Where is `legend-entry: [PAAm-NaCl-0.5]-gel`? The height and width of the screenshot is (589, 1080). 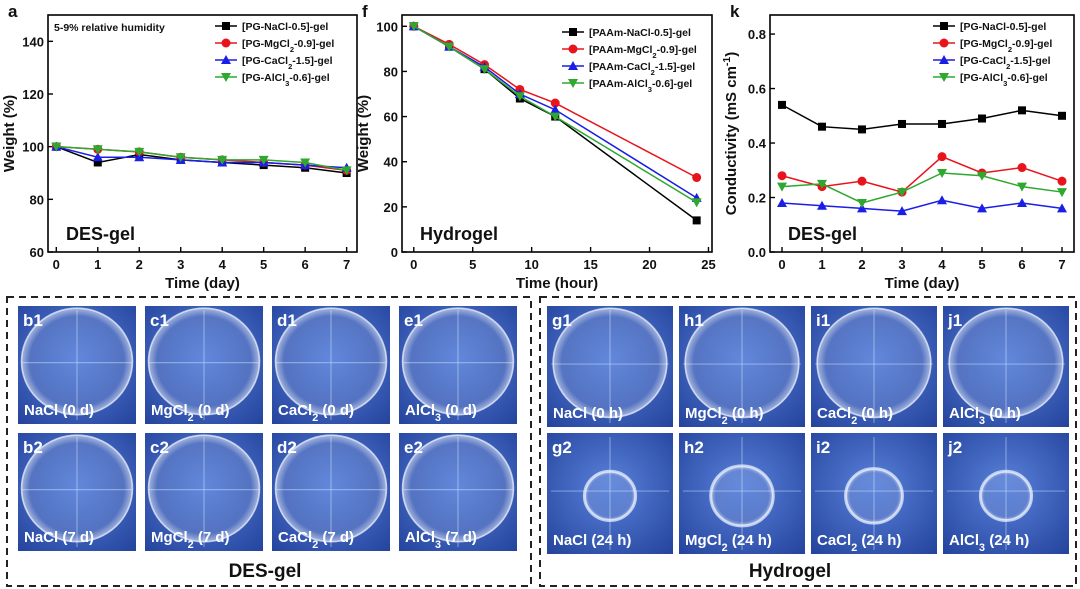
legend-entry: [PAAm-NaCl-0.5]-gel is located at coordinates (640, 33).